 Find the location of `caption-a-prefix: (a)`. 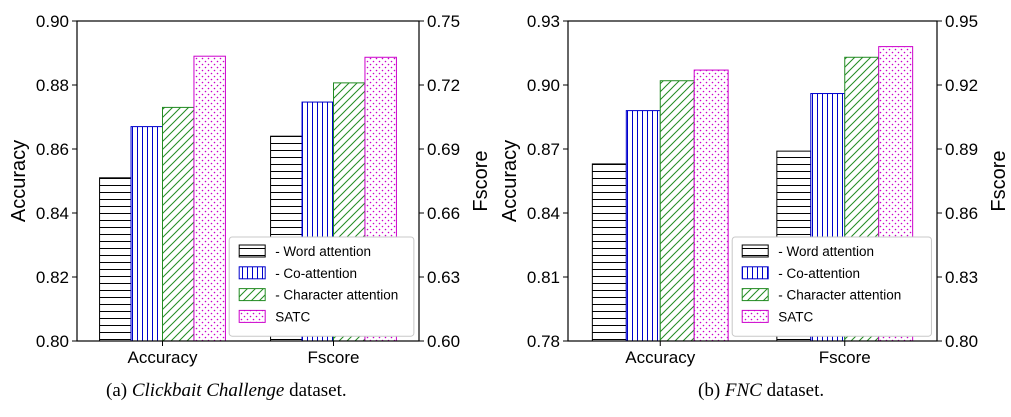

caption-a-prefix: (a) is located at coordinates (117, 390).